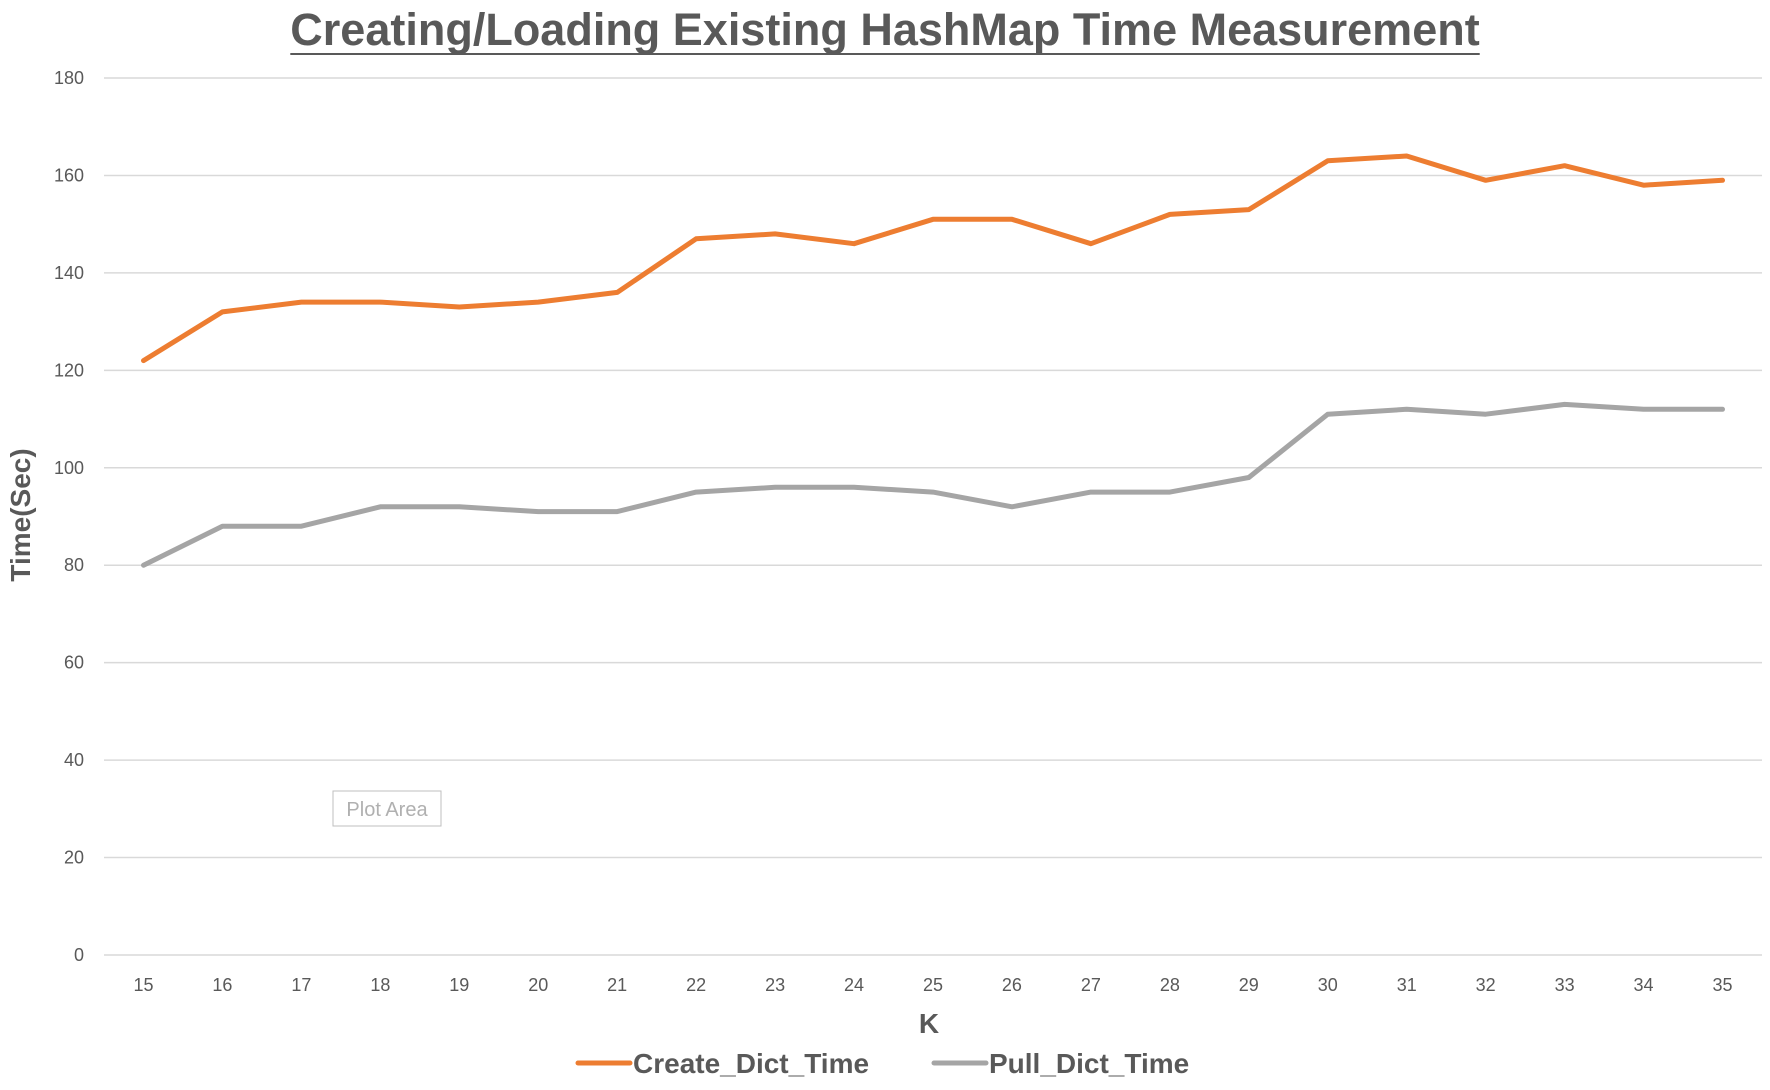  What do you see at coordinates (1012, 985) in the screenshot?
I see `x-tick-label: 26` at bounding box center [1012, 985].